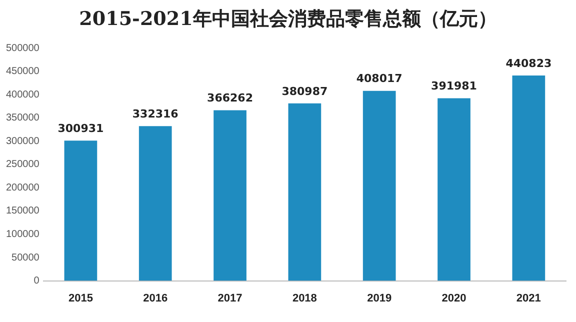 This screenshot has width=576, height=322. What do you see at coordinates (26, 258) in the screenshot?
I see `y-tick-label: 50000` at bounding box center [26, 258].